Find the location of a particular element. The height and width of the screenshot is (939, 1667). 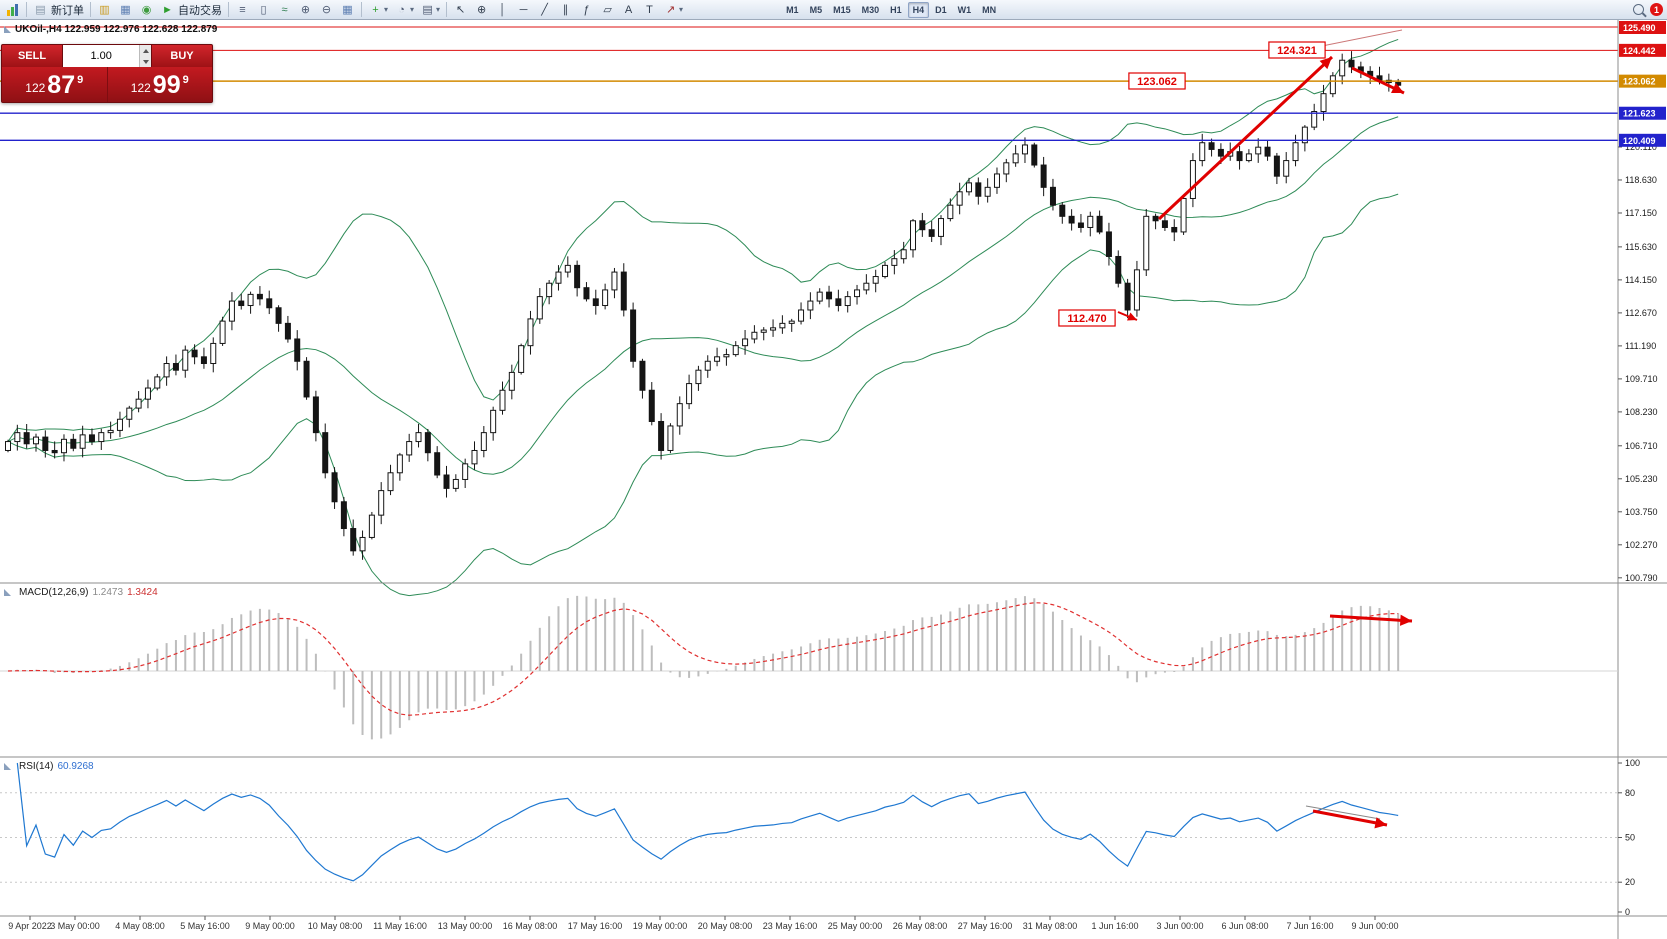

new-order-button-label: 新订单 is located at coordinates (67, 10).